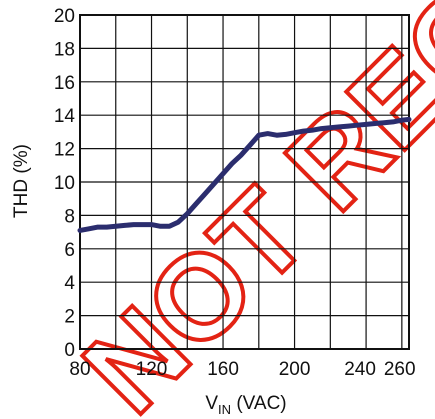  Describe the element at coordinates (21, 181) in the screenshot. I see `y-axis-label: THD (%)` at that location.